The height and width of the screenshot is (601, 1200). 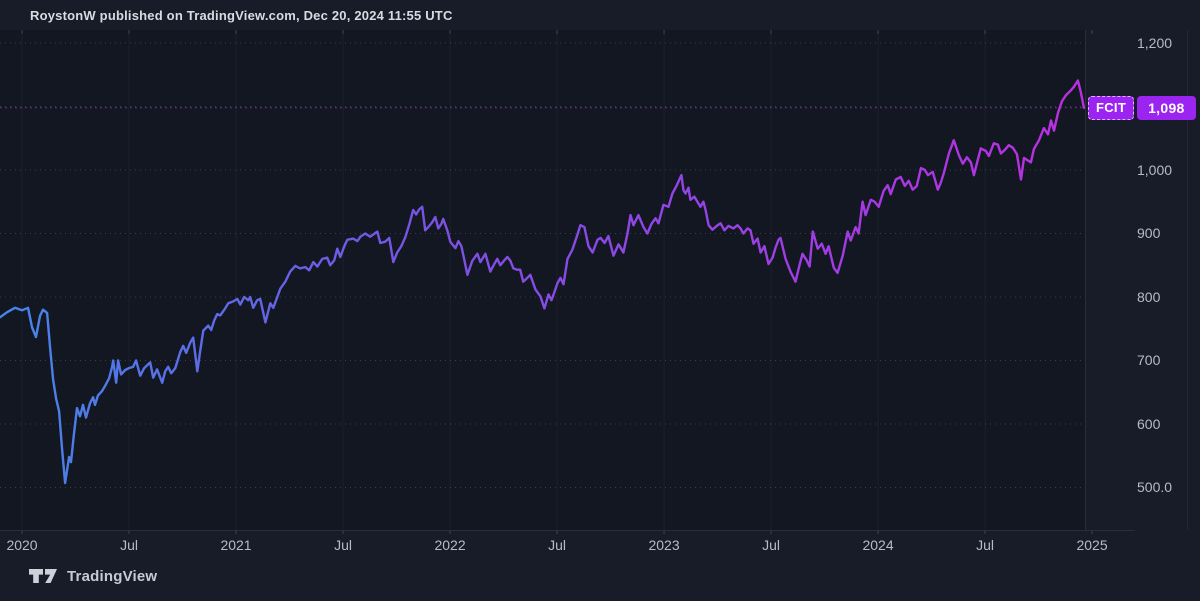 What do you see at coordinates (878, 545) in the screenshot?
I see `x-axis-label: 2024` at bounding box center [878, 545].